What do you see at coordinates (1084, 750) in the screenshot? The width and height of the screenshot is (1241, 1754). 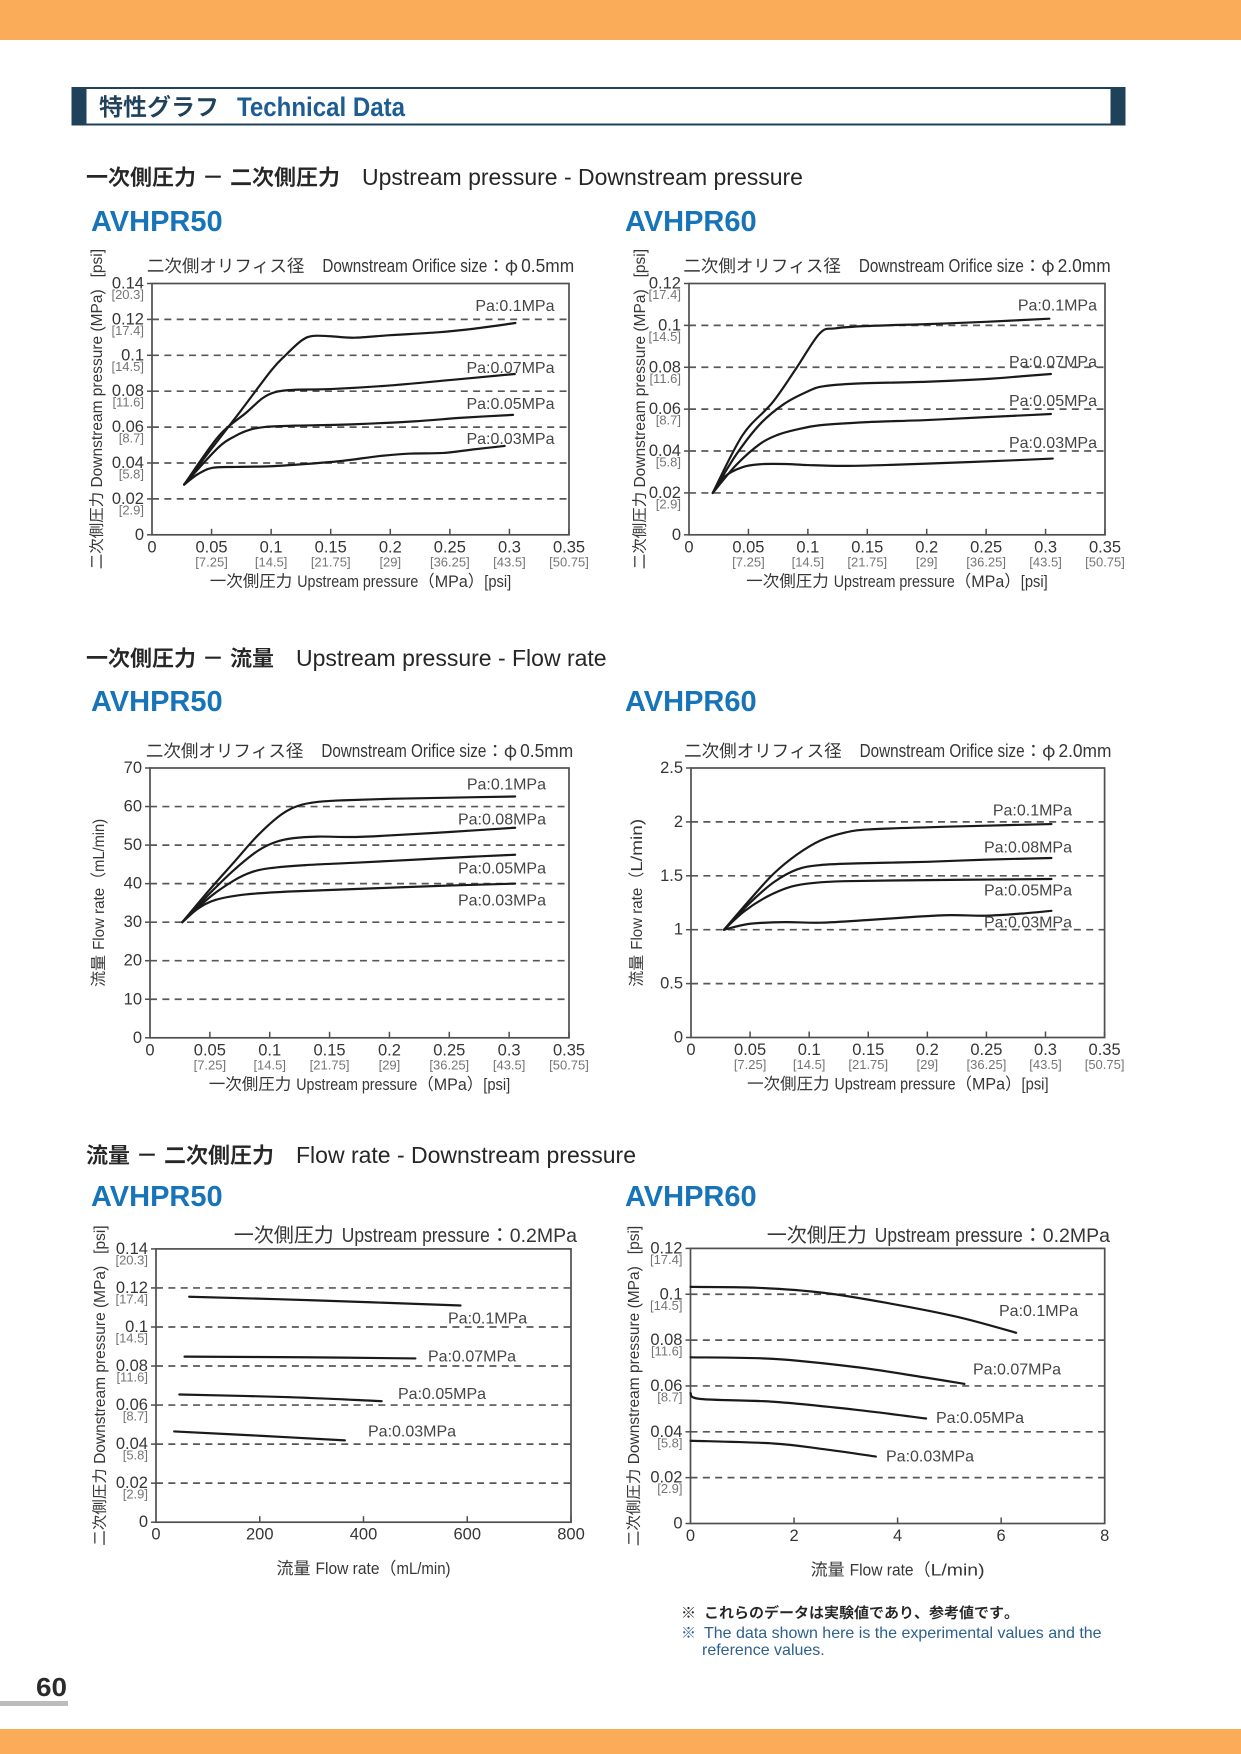 I see `svg-text: 2.0mm` at bounding box center [1084, 750].